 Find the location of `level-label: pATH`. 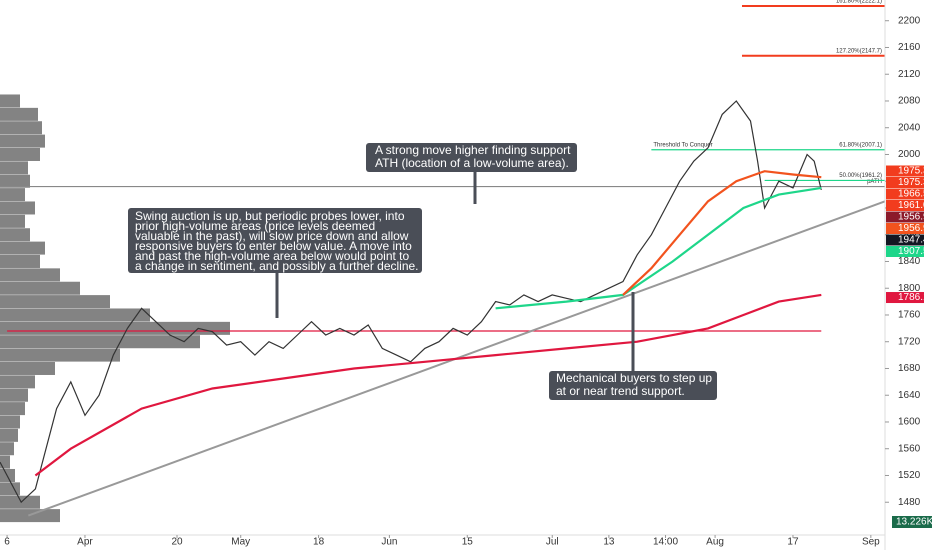

level-label: pATH is located at coordinates (874, 182).